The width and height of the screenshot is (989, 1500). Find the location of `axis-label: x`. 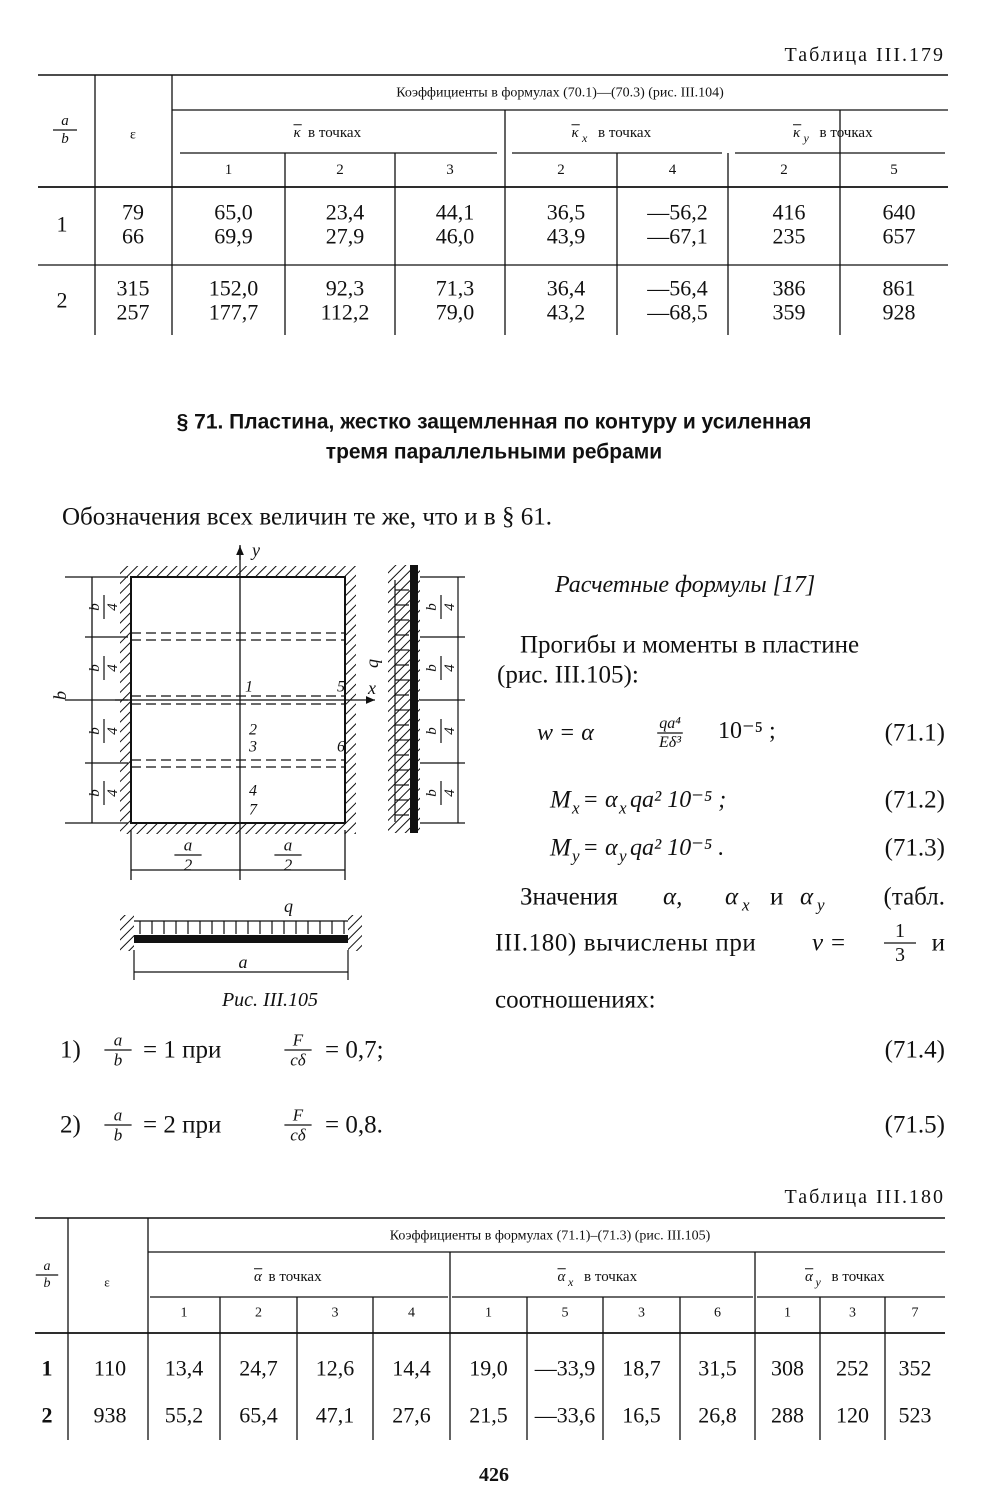

axis-label: x is located at coordinates (371, 688).